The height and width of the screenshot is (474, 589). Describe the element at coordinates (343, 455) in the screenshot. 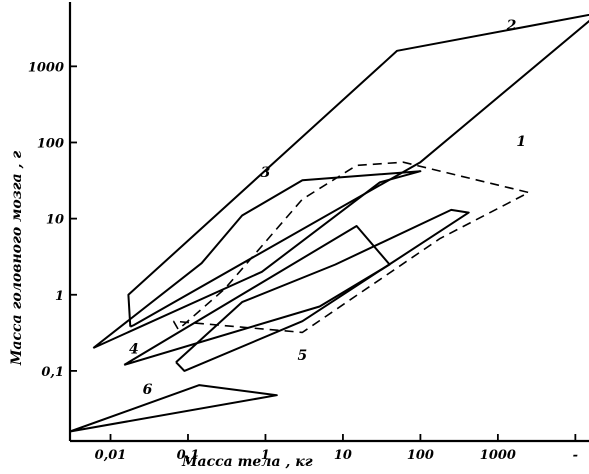

I see `x-tick-label: 10` at that location.